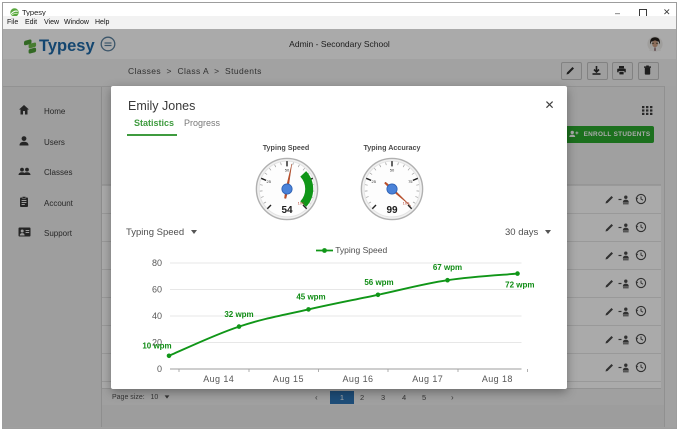 The height and width of the screenshot is (433, 679). I want to click on svg-text: Aug 16, so click(358, 379).